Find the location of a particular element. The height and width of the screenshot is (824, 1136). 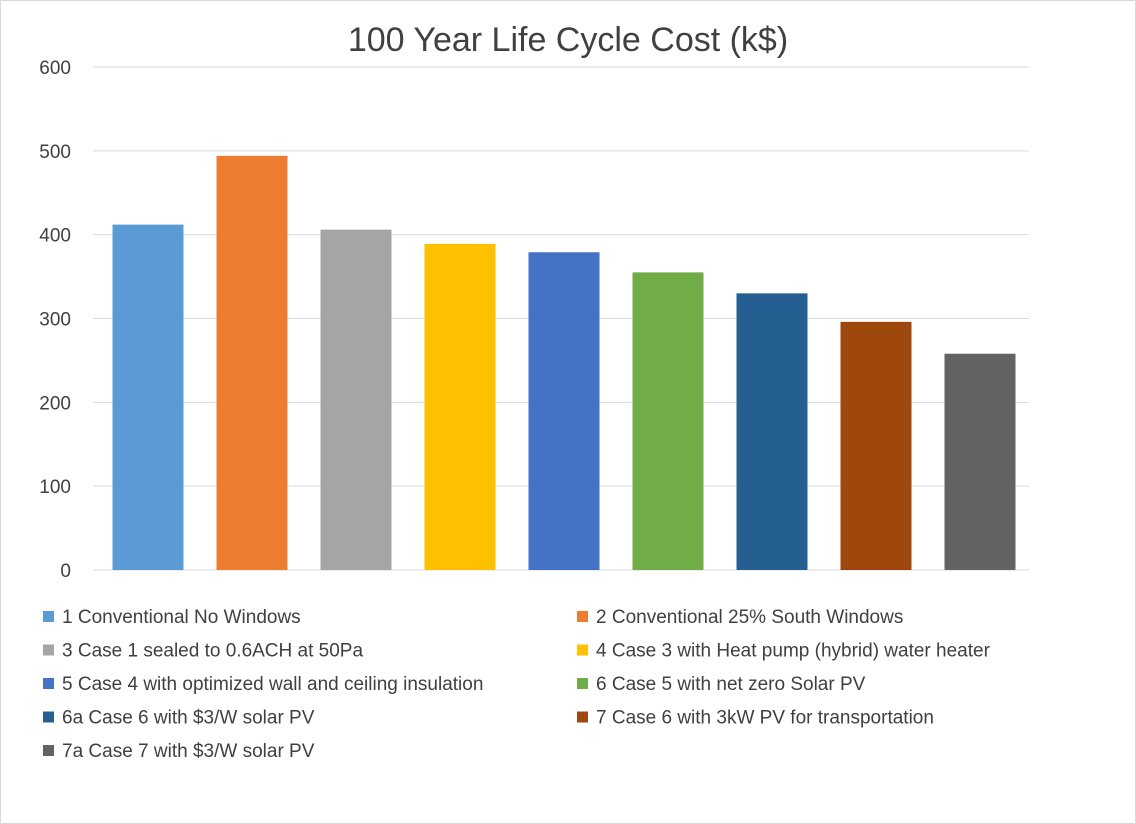

legend-label: 6 Case 5 with net zero Solar PV is located at coordinates (731, 684).